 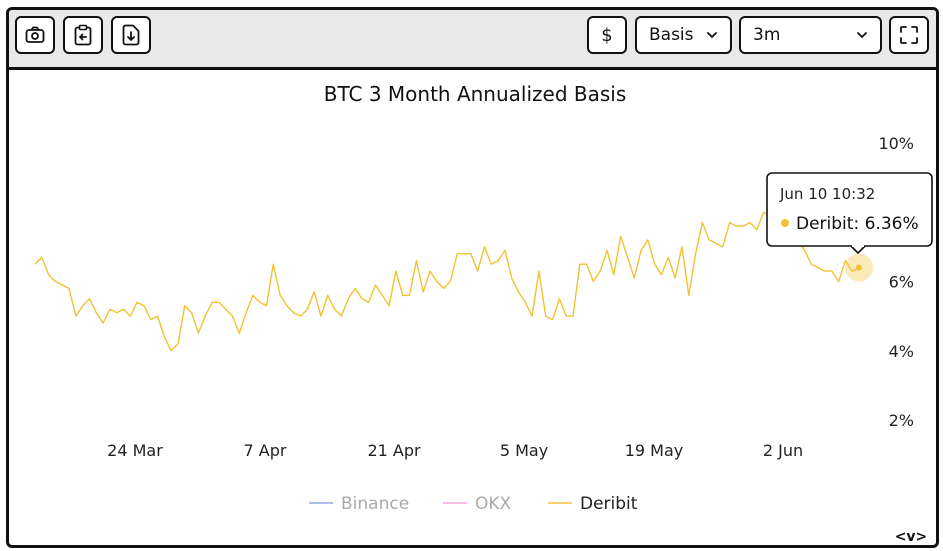 I want to click on y-tick-label: 2%, so click(x=901, y=420).